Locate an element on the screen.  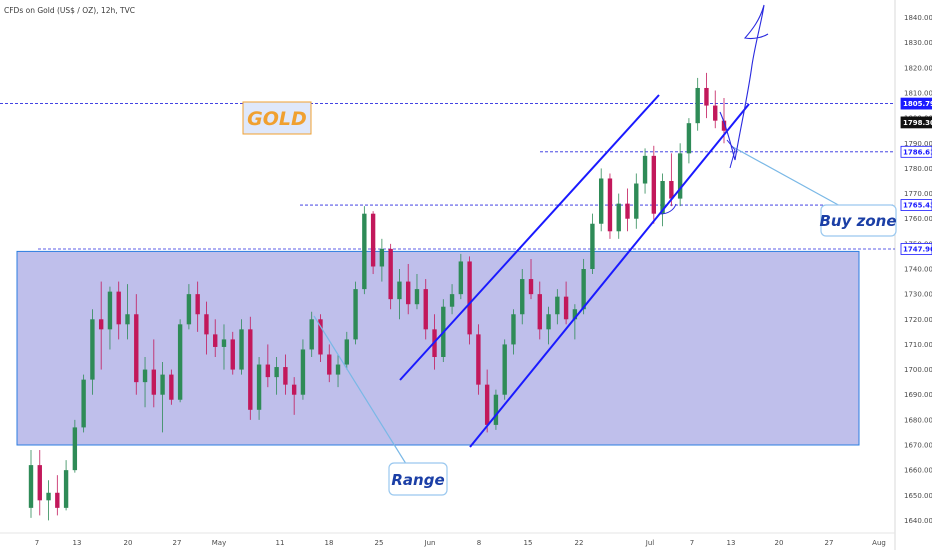
y-tick-label: 1680.00 is located at coordinates (918, 420).